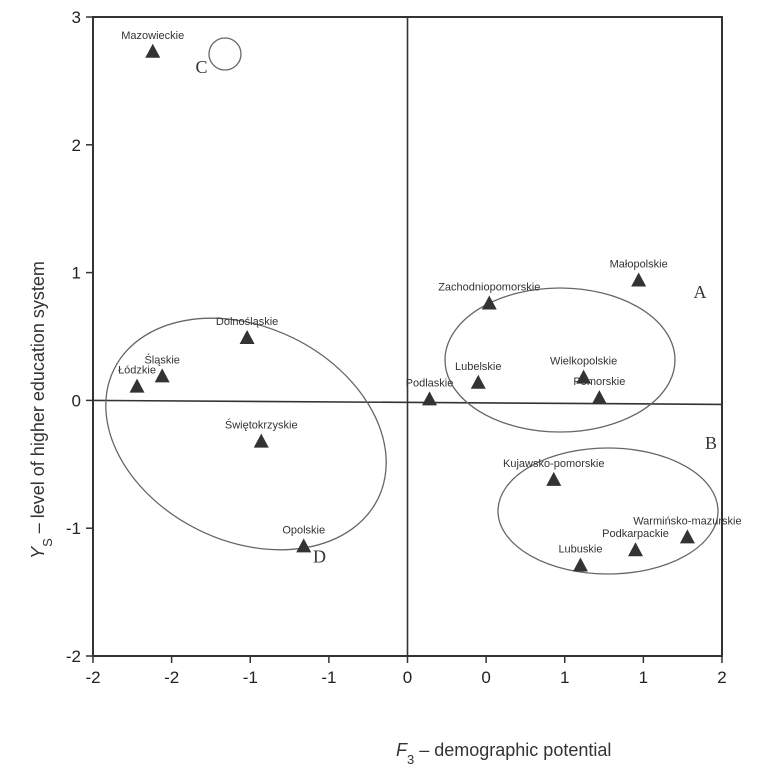  Describe the element at coordinates (319, 557) in the screenshot. I see `cluster-label: D` at that location.